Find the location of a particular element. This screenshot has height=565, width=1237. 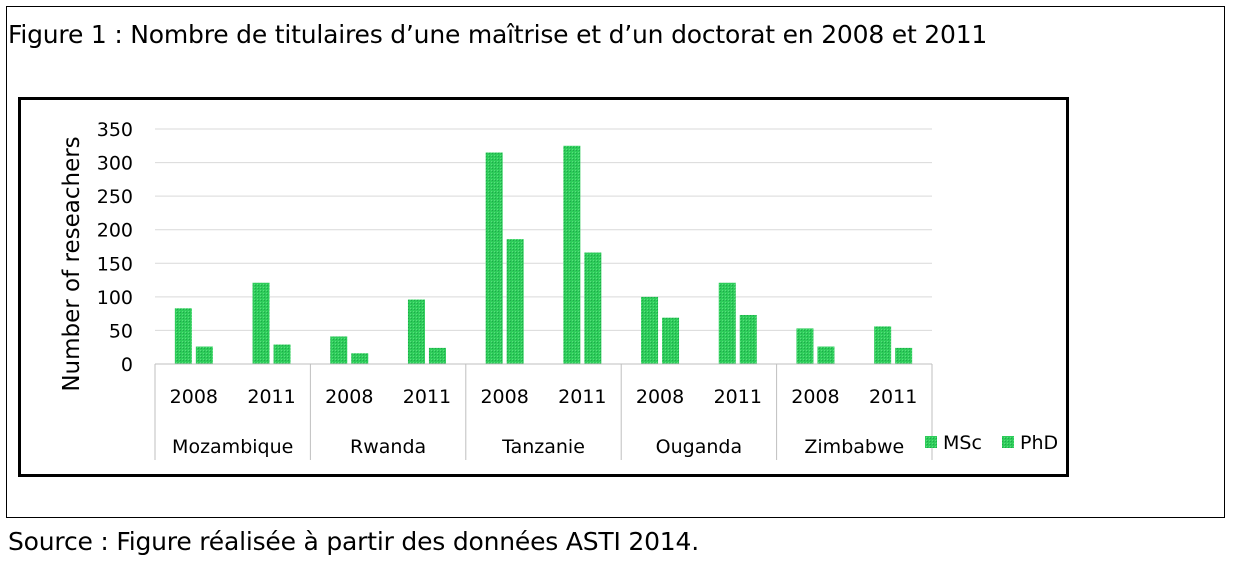

legend-label-phd: PhD is located at coordinates (1039, 443).